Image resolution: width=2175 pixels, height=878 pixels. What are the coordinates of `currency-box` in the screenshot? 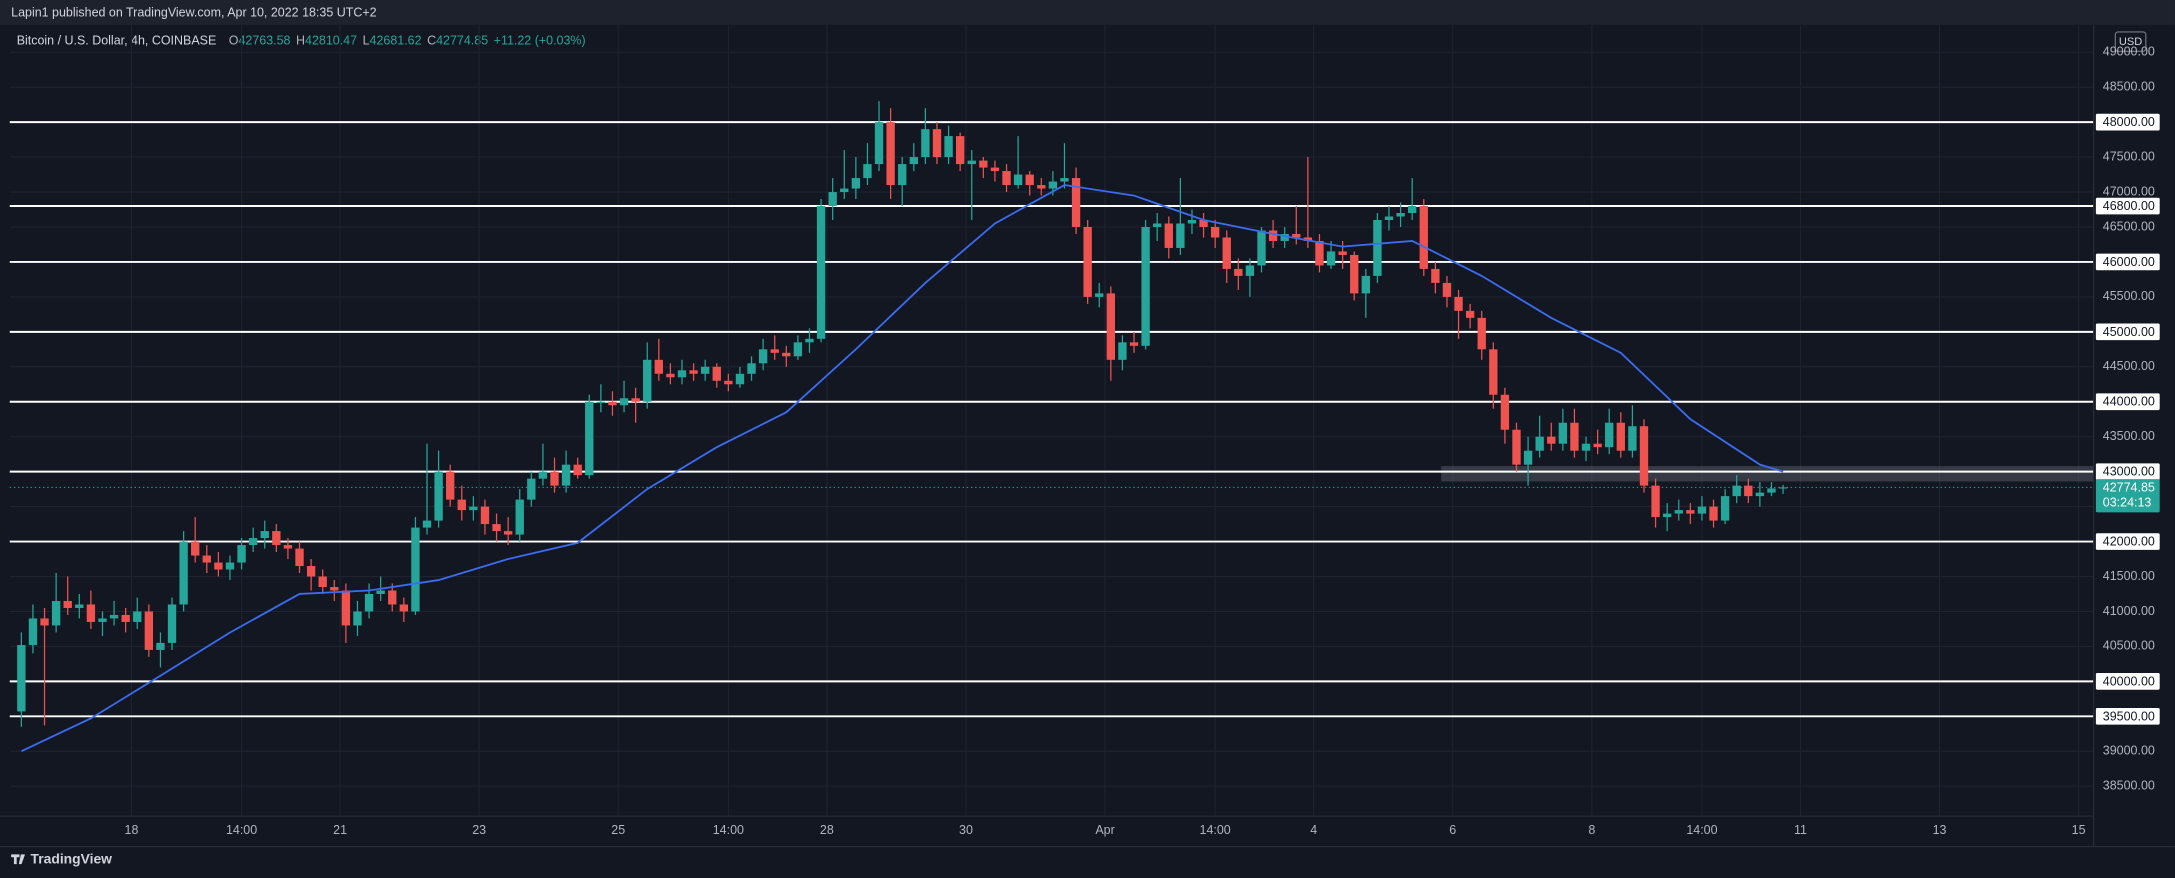 It's located at (2130, 41).